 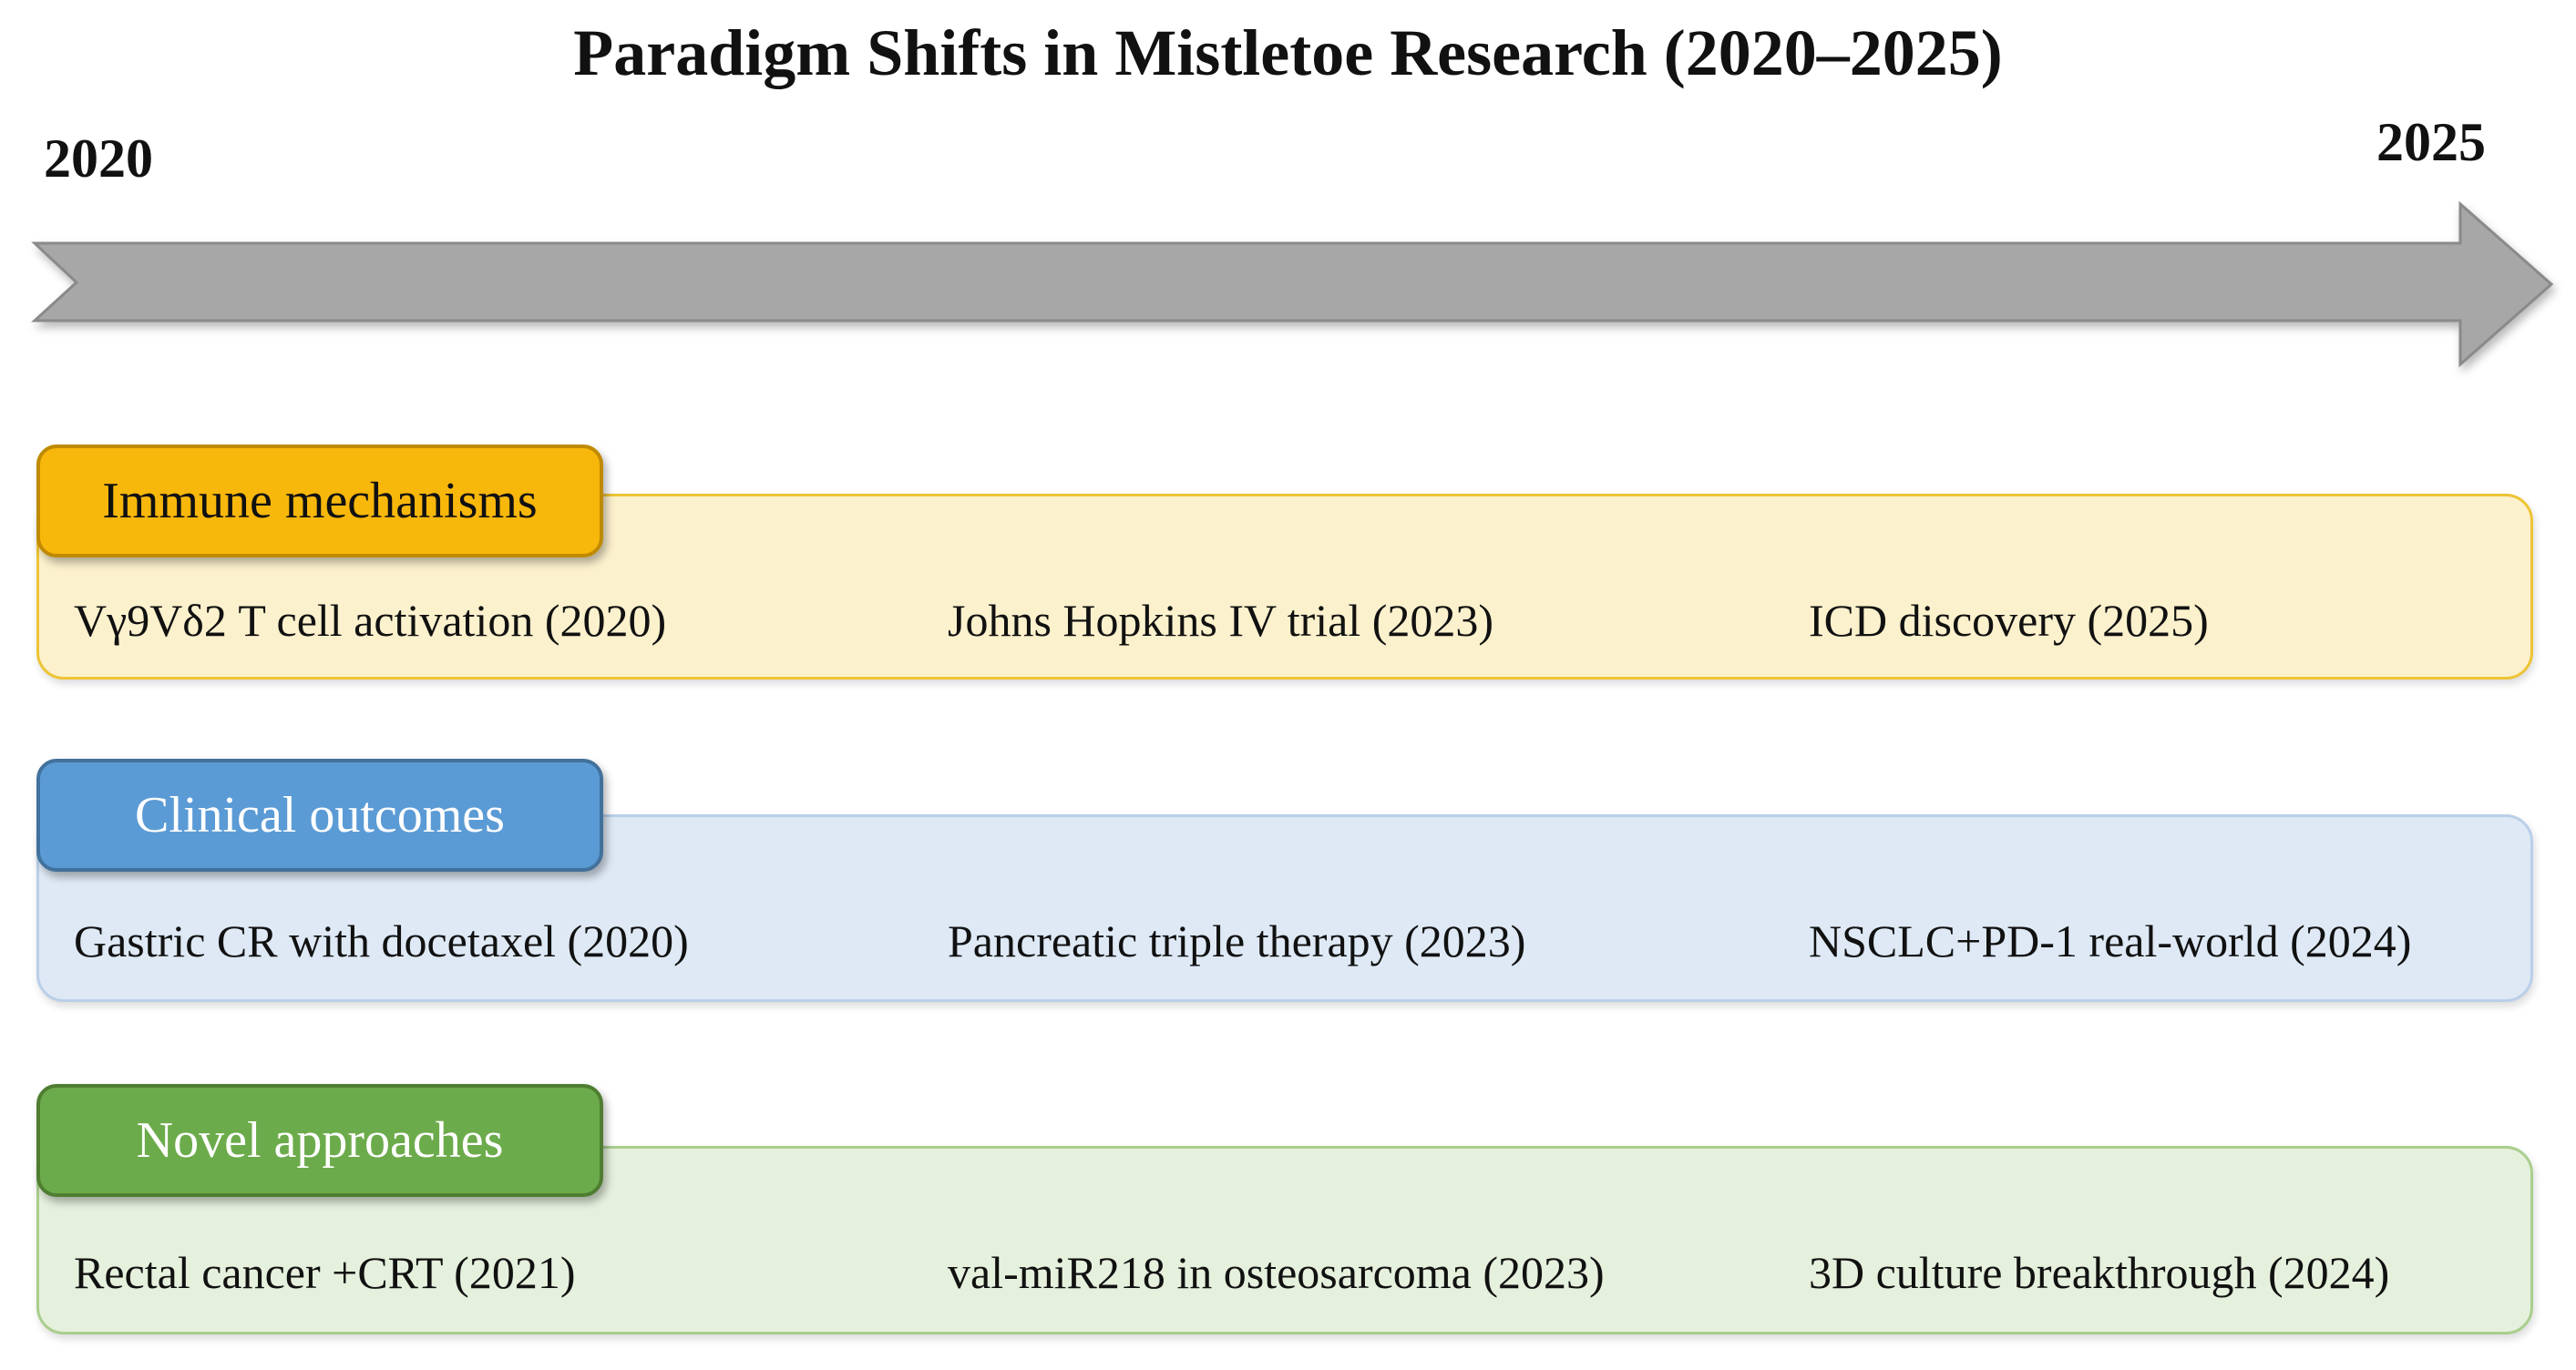 What do you see at coordinates (320, 1141) in the screenshot?
I see `track-label-novel-approaches: Novel approaches` at bounding box center [320, 1141].